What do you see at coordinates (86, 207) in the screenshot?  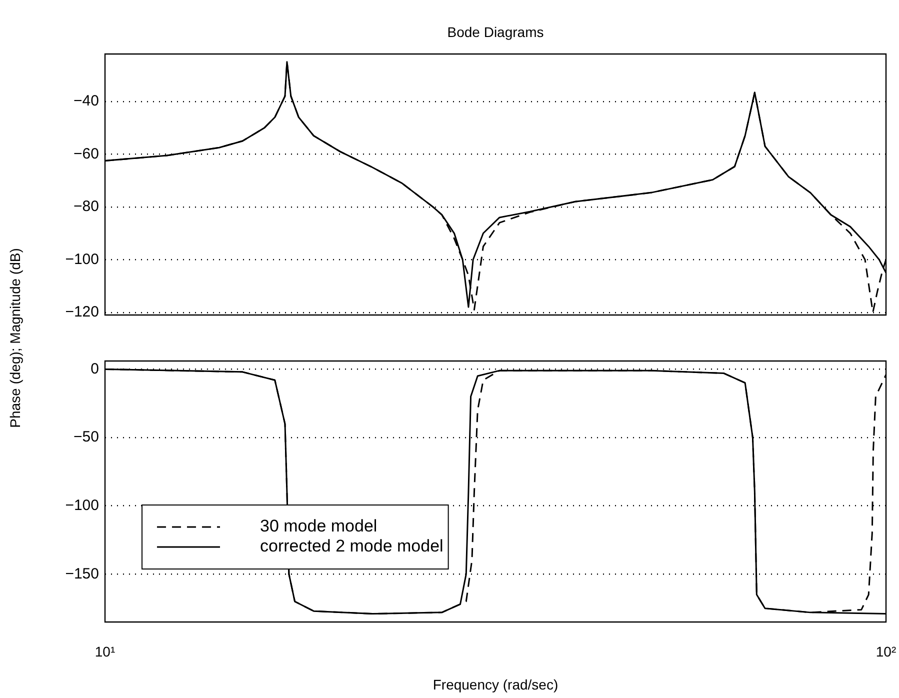 I see `y-tick-label: −80` at bounding box center [86, 207].